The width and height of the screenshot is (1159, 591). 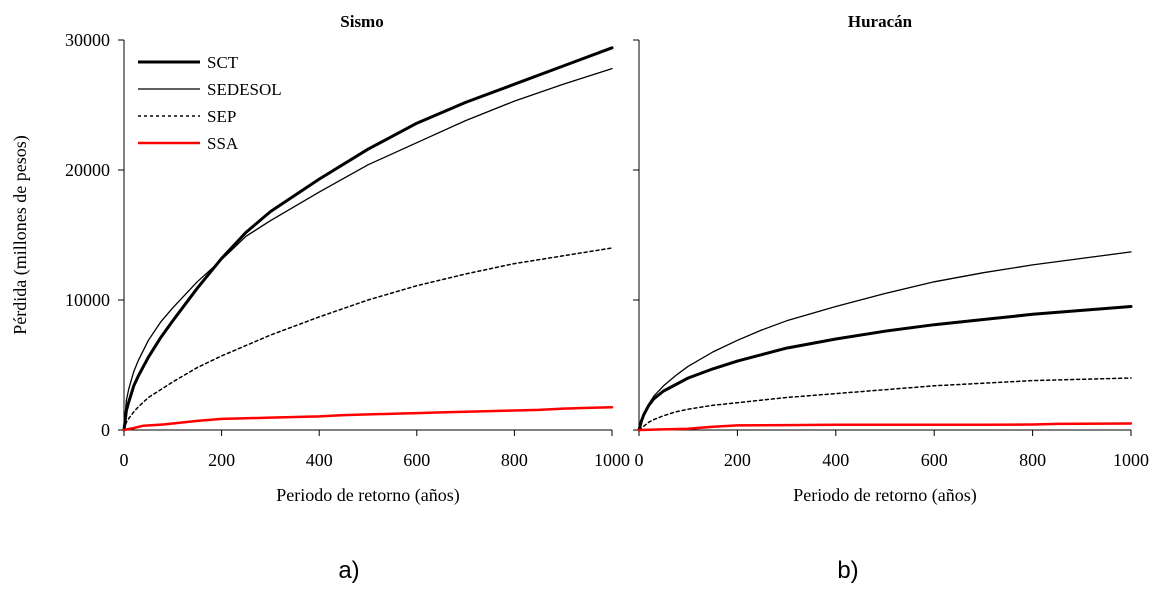 I want to click on series-line-sct, so click(x=885, y=368).